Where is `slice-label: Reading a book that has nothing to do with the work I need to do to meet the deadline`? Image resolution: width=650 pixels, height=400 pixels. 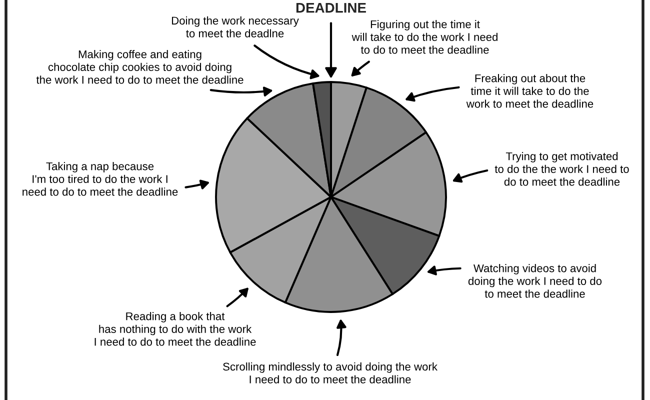 slice-label: Reading a book that has nothing to do with the work I need to do to meet the deadline is located at coordinates (175, 329).